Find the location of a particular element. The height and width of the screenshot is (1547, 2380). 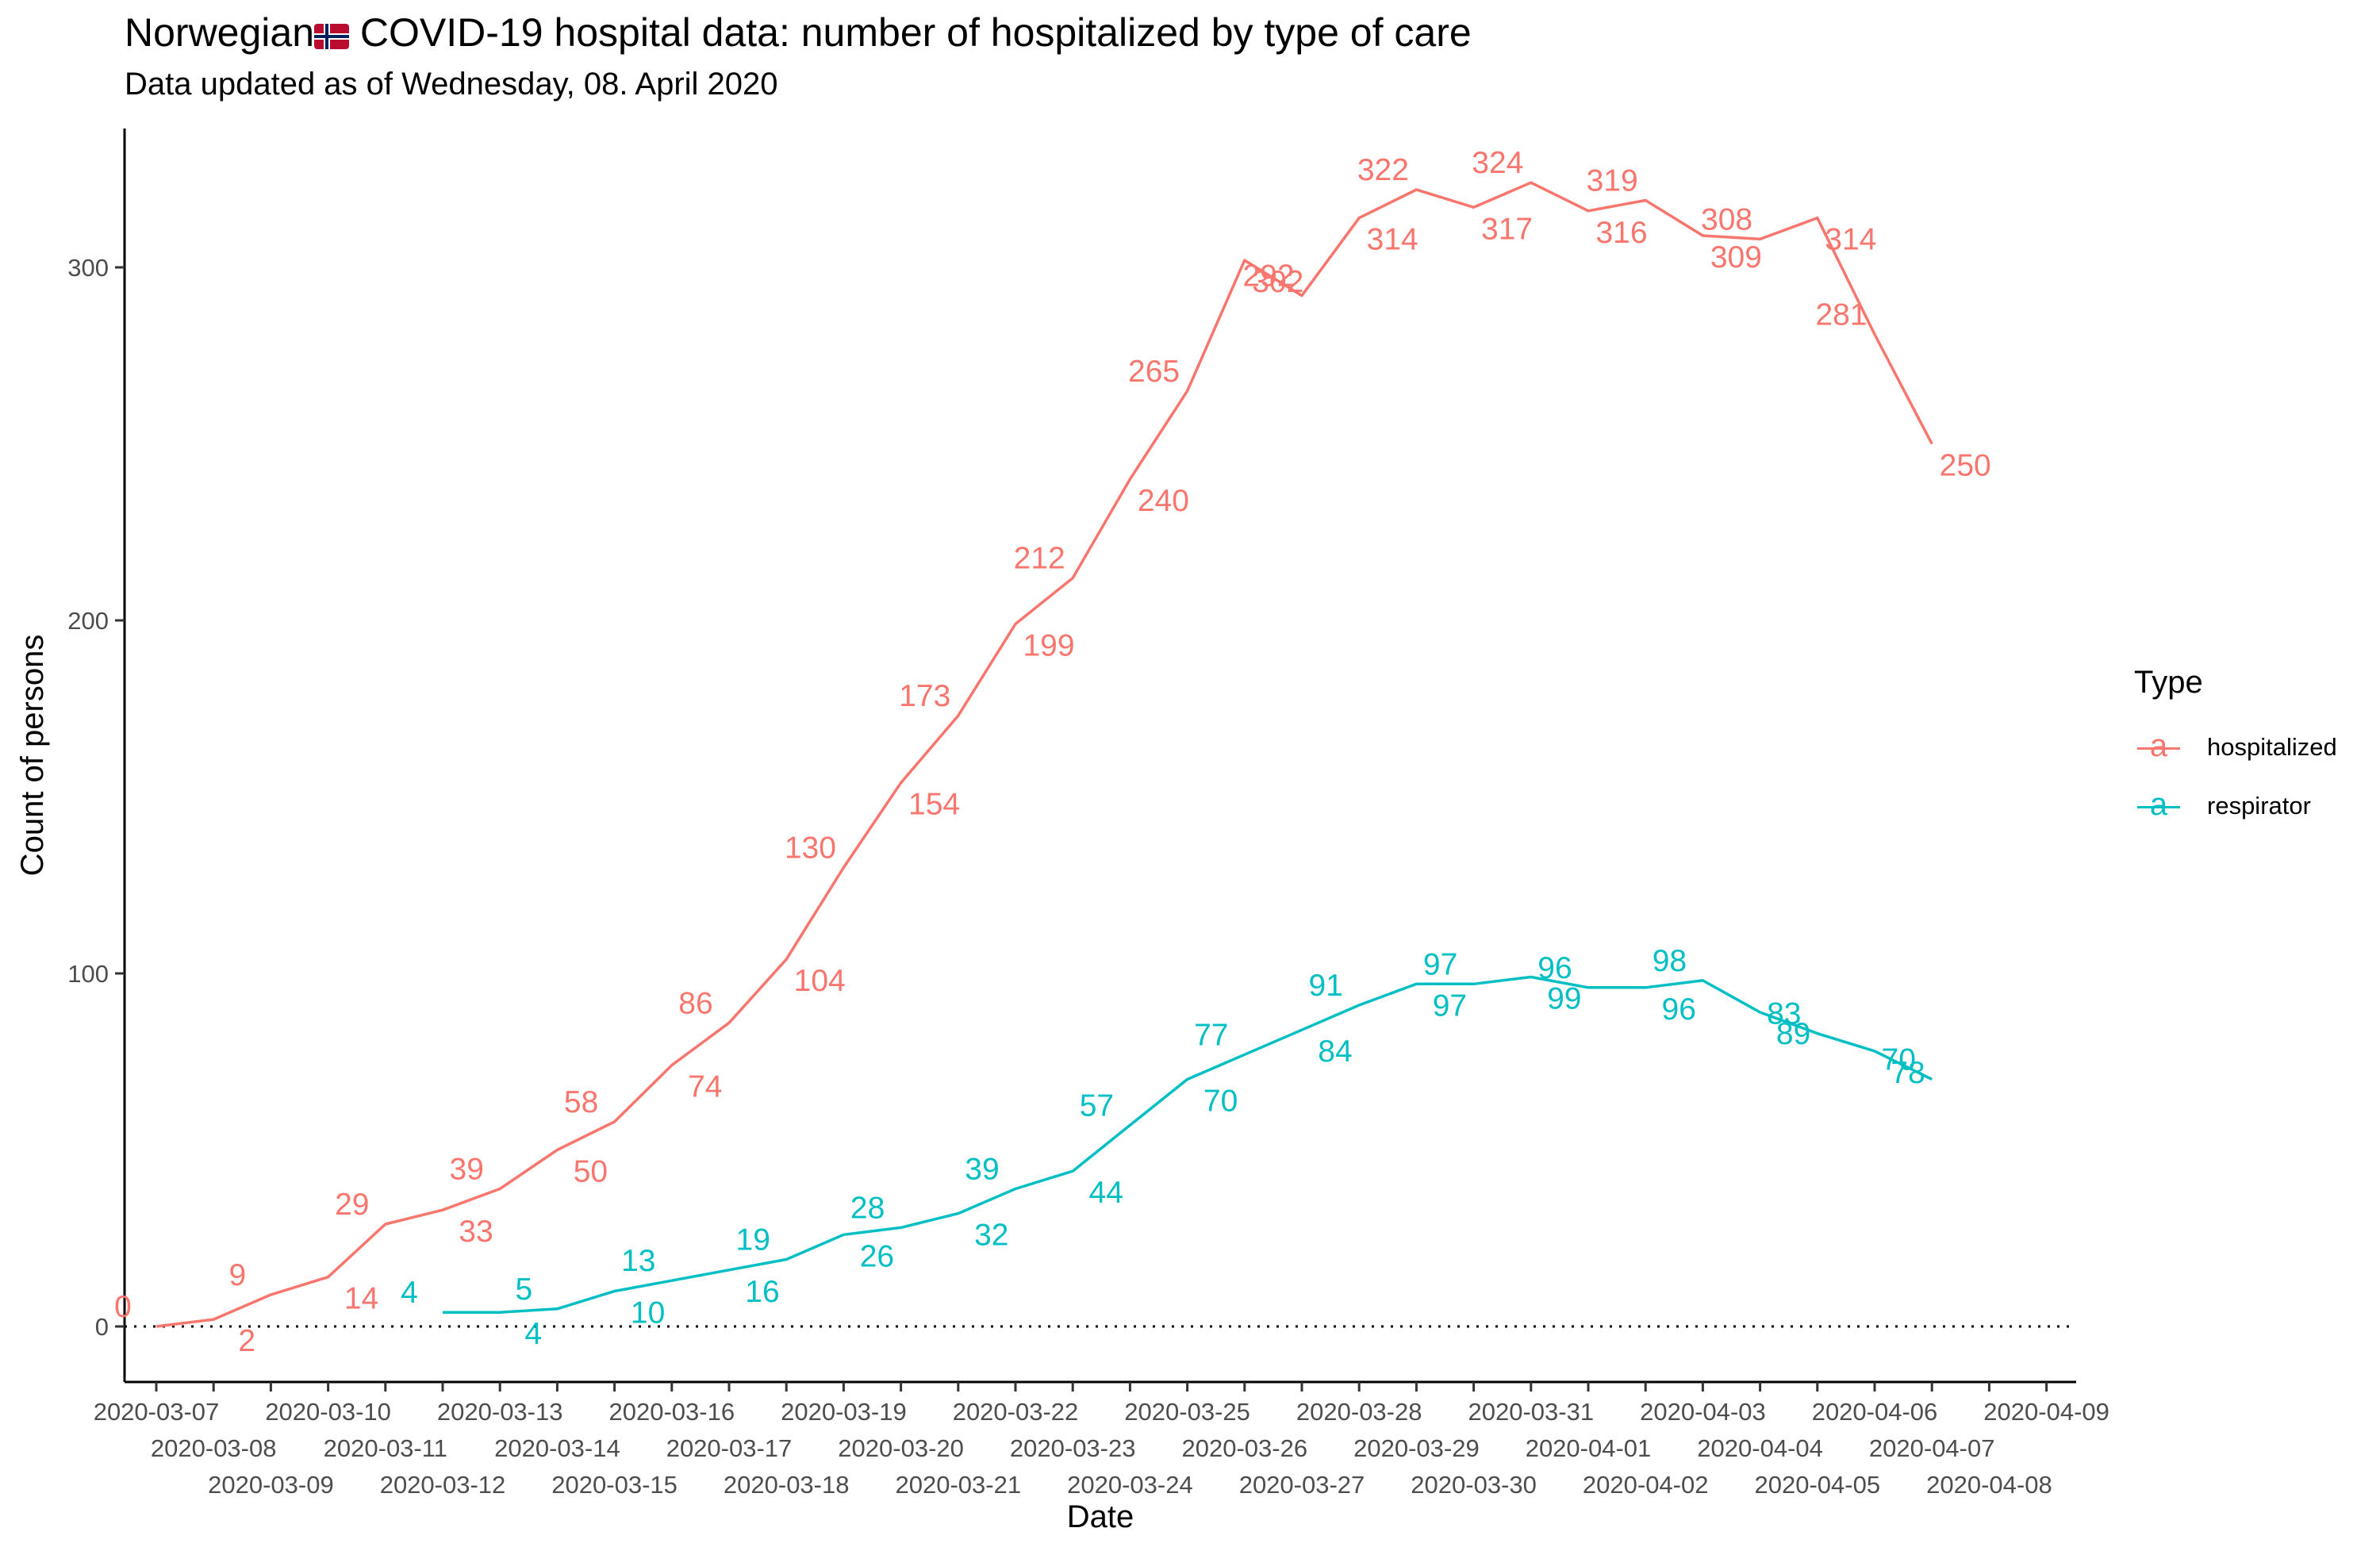

x-tick-label: 2020-03-10 is located at coordinates (328, 1412).